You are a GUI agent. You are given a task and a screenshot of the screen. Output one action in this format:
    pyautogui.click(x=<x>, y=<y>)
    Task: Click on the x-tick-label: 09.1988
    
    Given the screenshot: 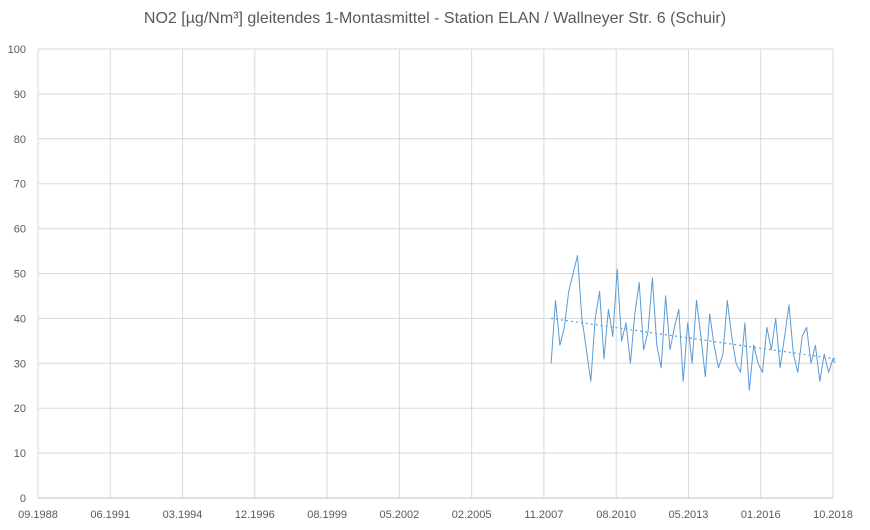 What is the action you would take?
    pyautogui.click(x=38, y=515)
    